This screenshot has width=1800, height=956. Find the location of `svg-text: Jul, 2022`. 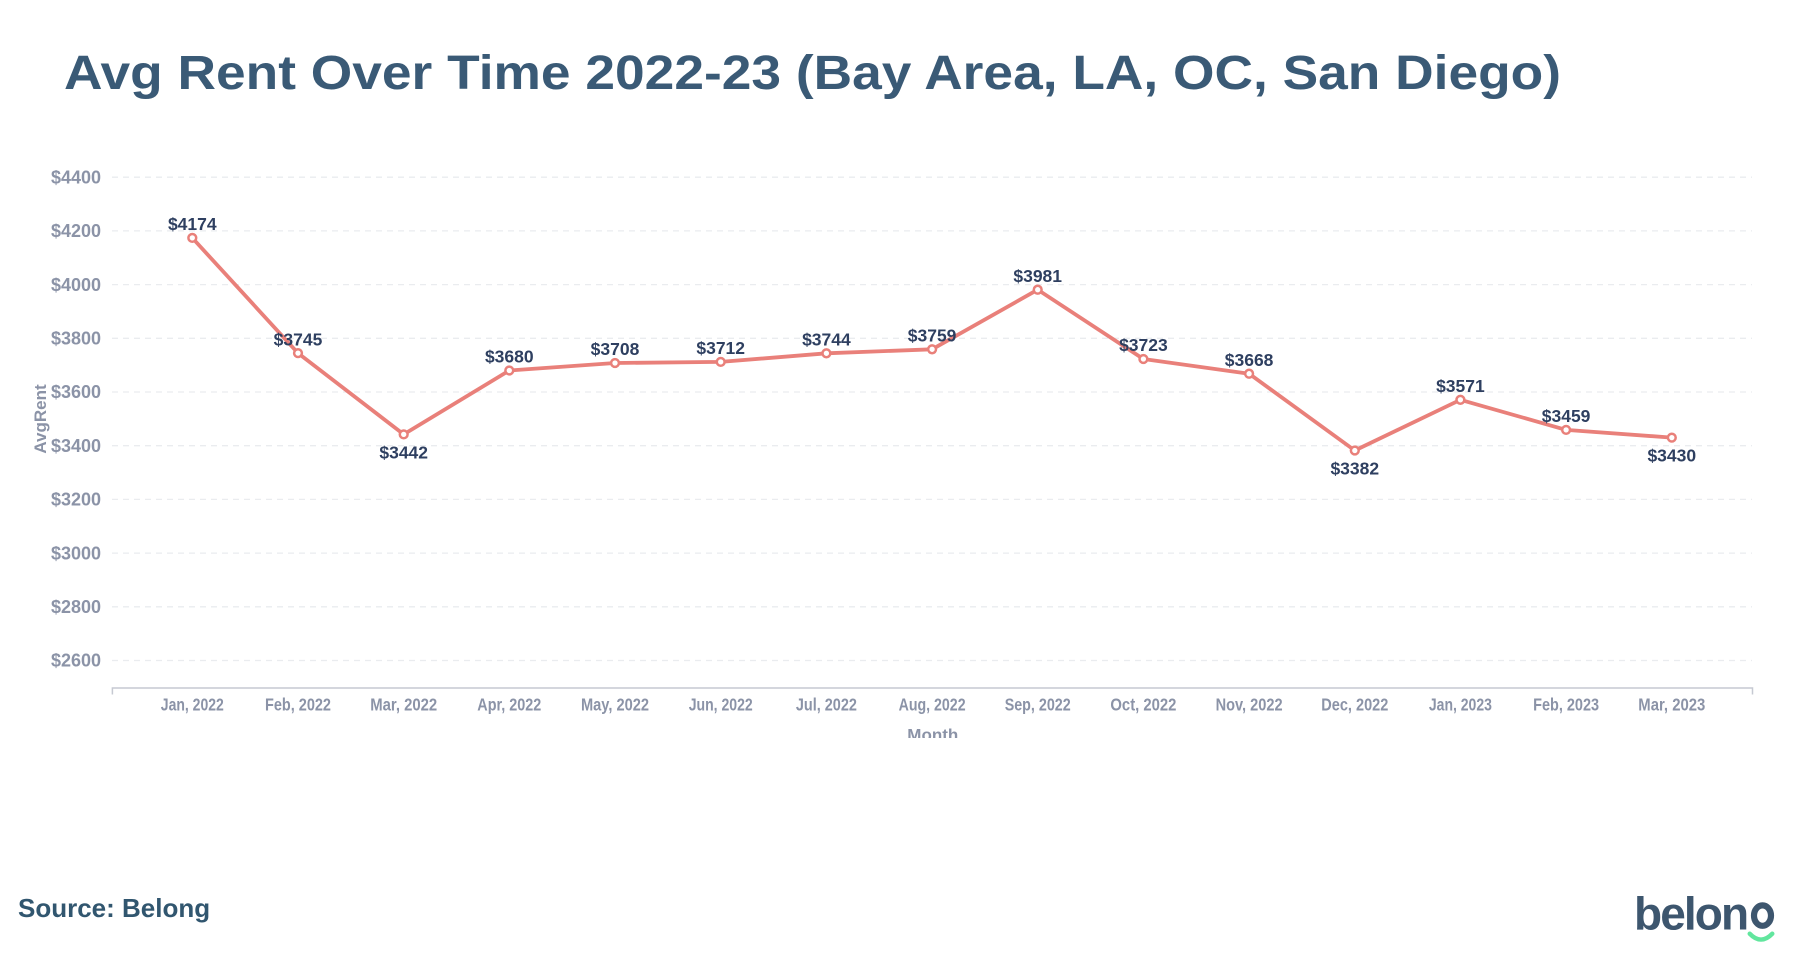

svg-text: Jul, 2022 is located at coordinates (826, 705).